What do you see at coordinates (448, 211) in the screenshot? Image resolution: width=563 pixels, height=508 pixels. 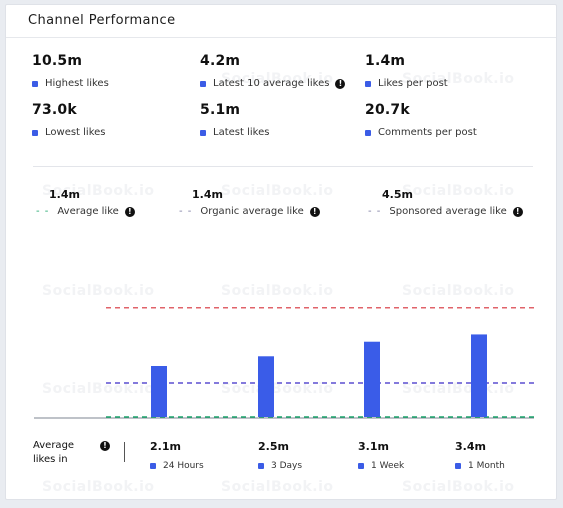 I see `legend-label: Sponsored average like` at bounding box center [448, 211].